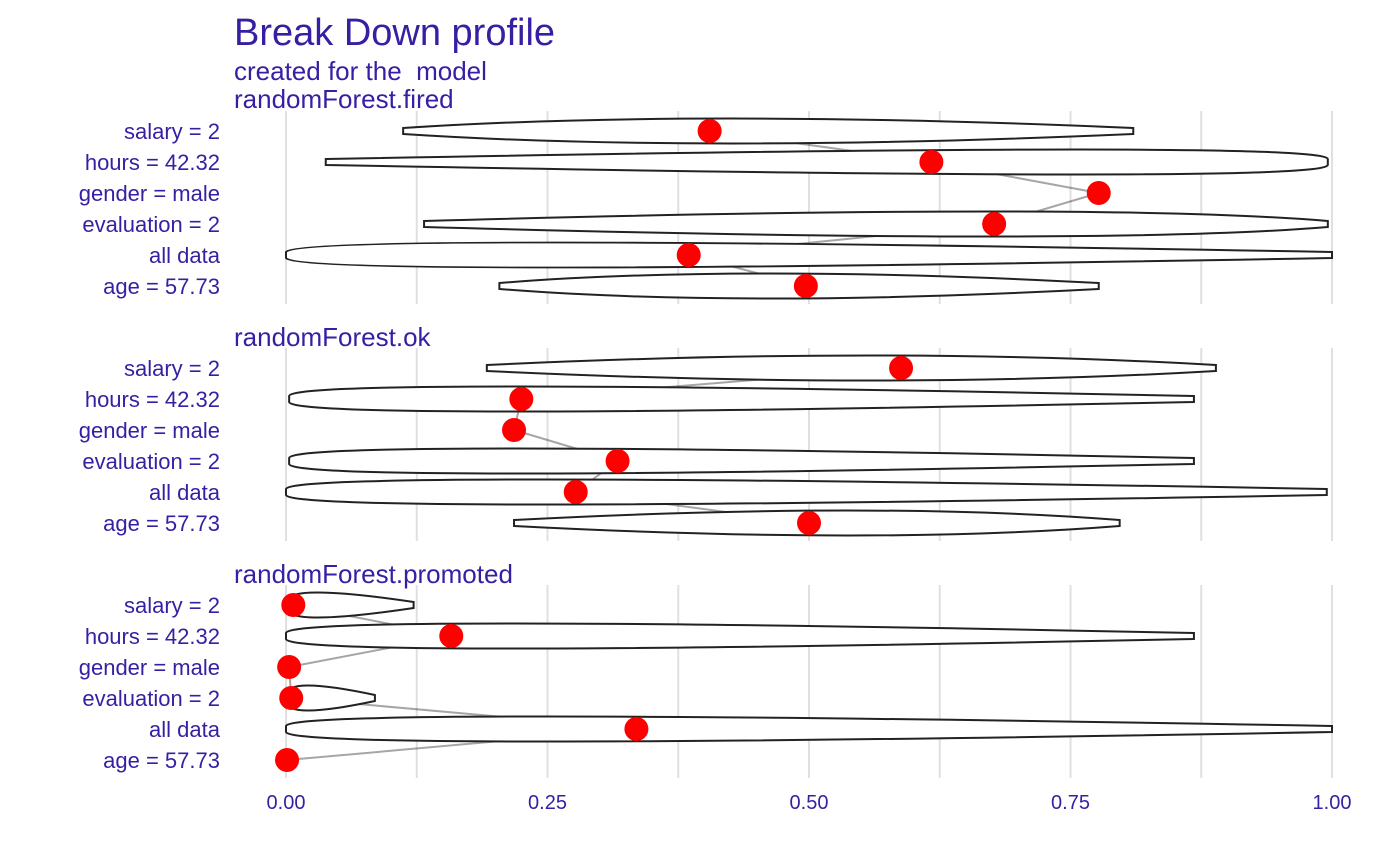 The height and width of the screenshot is (866, 1400). What do you see at coordinates (360, 71) in the screenshot?
I see `chart-subtitle: created for the model` at bounding box center [360, 71].